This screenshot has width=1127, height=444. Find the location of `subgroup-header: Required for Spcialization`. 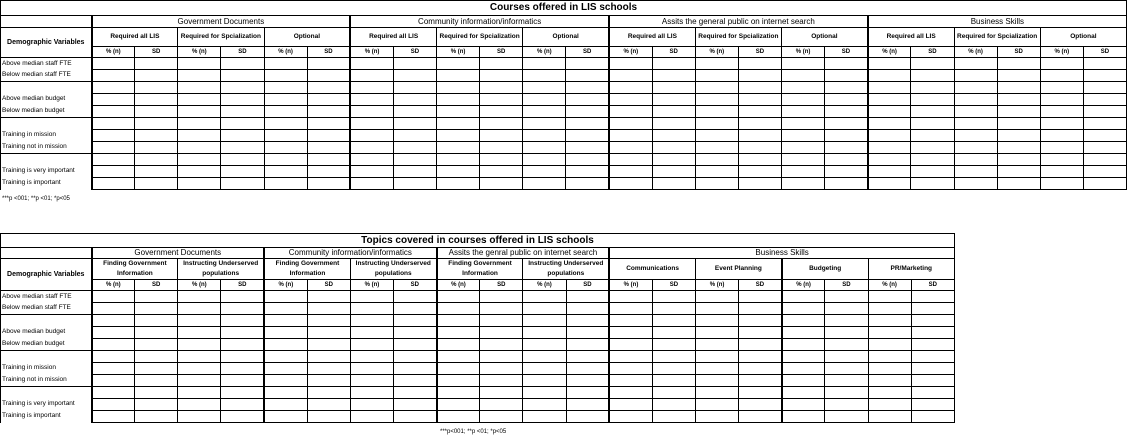

subgroup-header: Required for Spcialization is located at coordinates (997, 37).